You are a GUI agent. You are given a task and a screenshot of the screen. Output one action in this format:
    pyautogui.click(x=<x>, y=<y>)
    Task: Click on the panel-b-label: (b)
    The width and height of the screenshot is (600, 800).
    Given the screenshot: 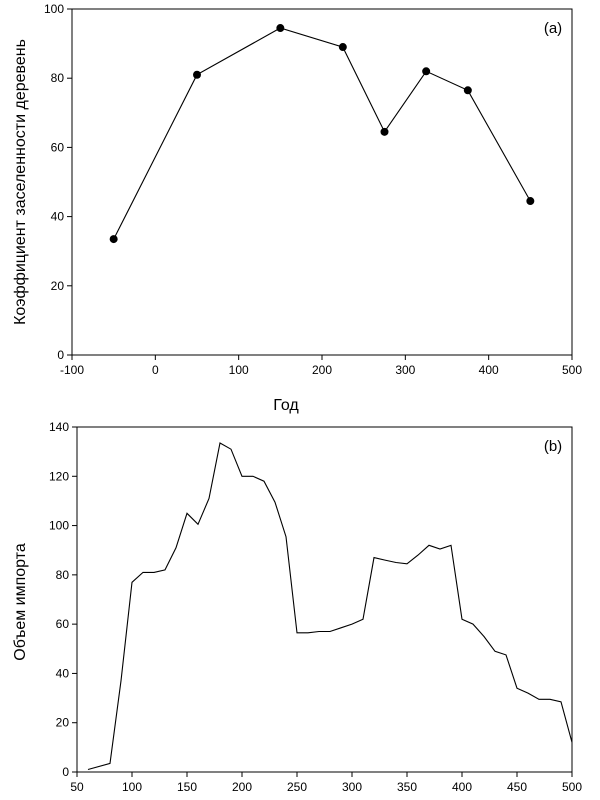 What is the action you would take?
    pyautogui.click(x=553, y=446)
    